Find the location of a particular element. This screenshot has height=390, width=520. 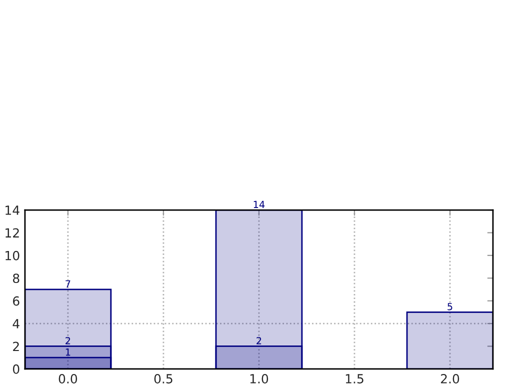

x-tick-label: 2.0 is located at coordinates (450, 379).